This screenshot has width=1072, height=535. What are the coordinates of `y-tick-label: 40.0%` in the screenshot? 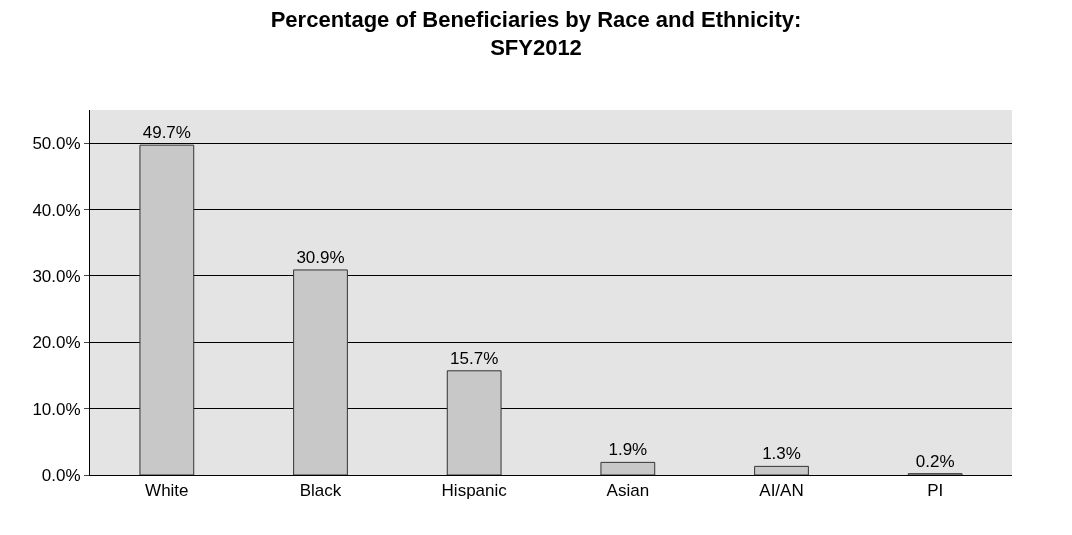 It's located at (56, 210).